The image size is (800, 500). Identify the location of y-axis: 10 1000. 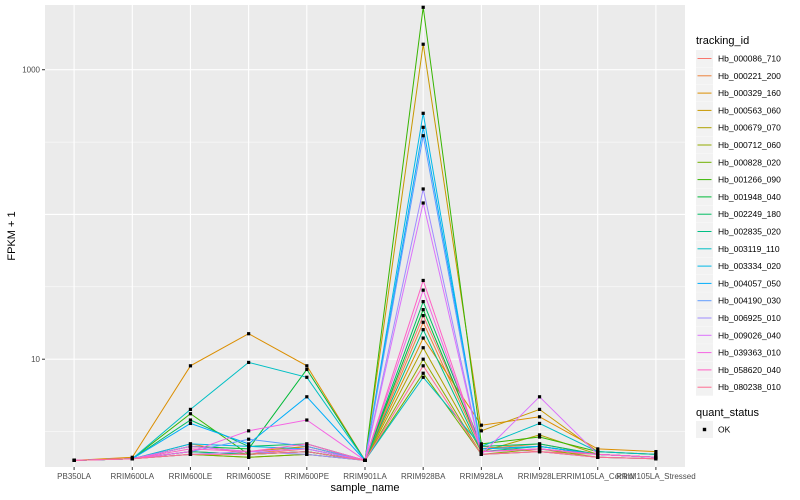
(33, 215).